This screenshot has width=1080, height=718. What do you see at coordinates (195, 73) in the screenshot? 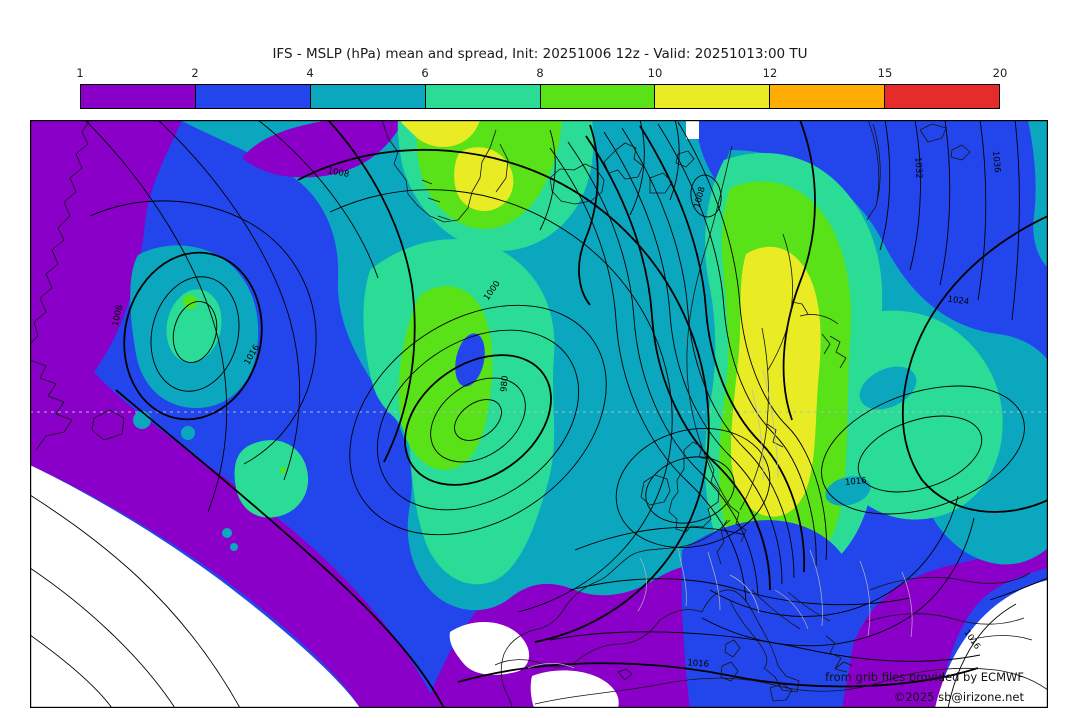
I see `colorbar-tick-label: 2` at bounding box center [195, 73].